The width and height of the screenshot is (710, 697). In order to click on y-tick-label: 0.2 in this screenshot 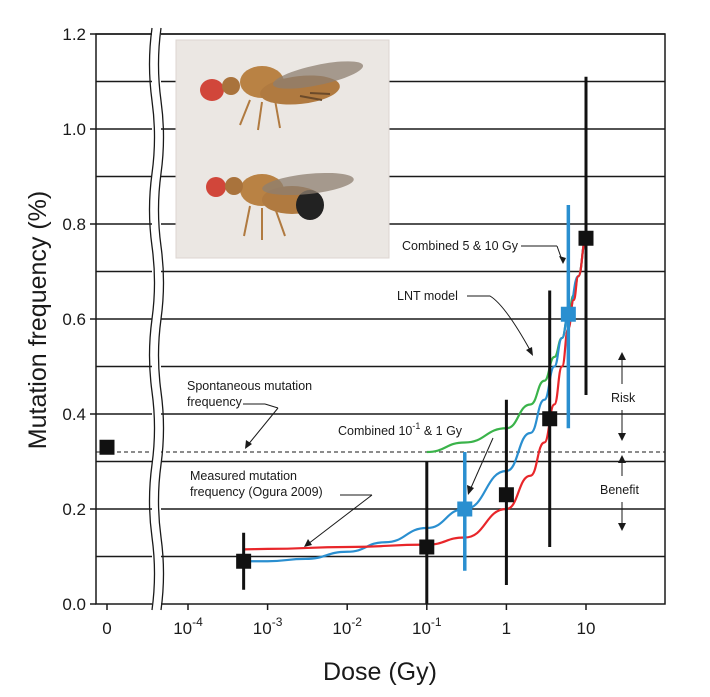, I will do `click(74, 509)`.